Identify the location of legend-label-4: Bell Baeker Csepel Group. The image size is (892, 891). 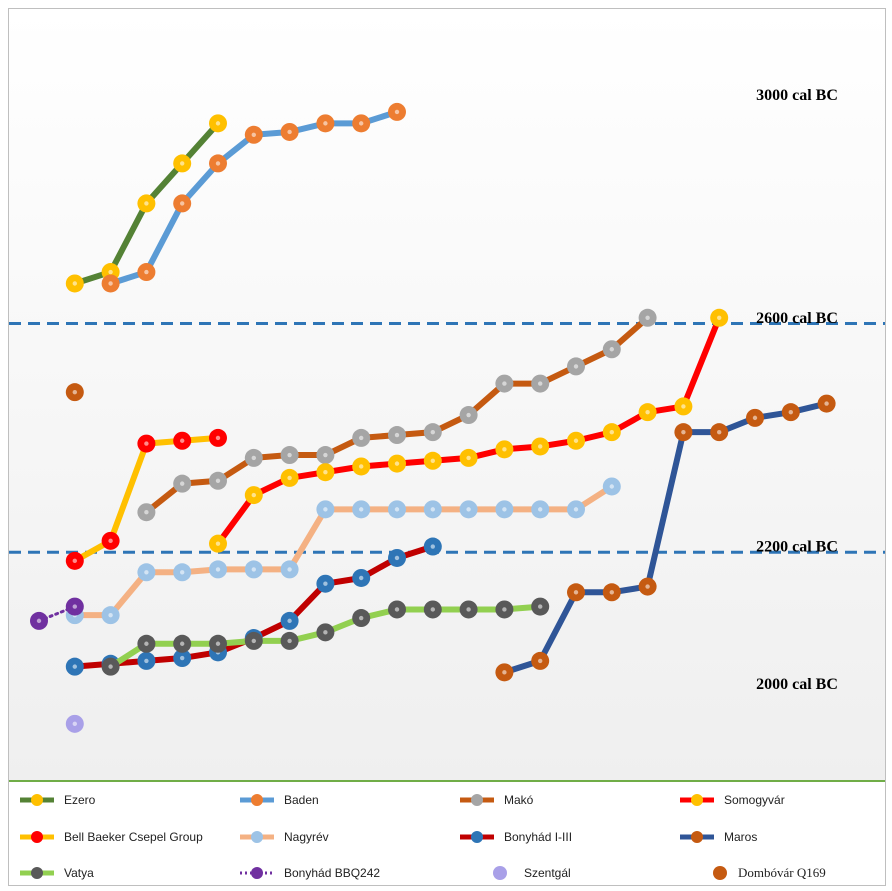
(133, 837).